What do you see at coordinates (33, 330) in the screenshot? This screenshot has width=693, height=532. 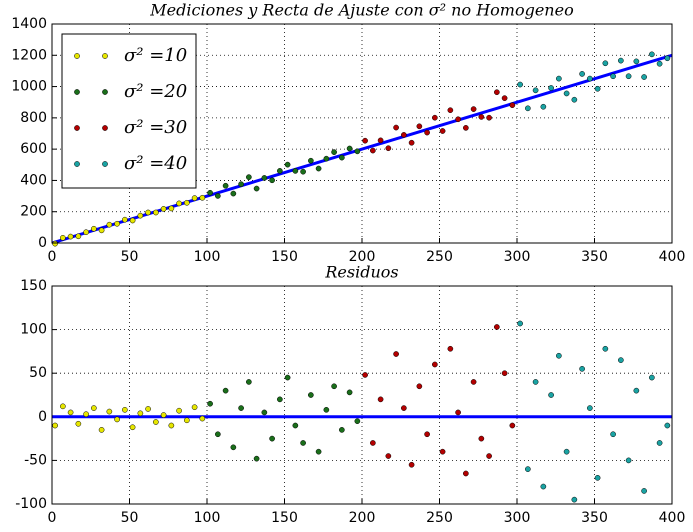 I see `y-tick-label: 100` at bounding box center [33, 330].